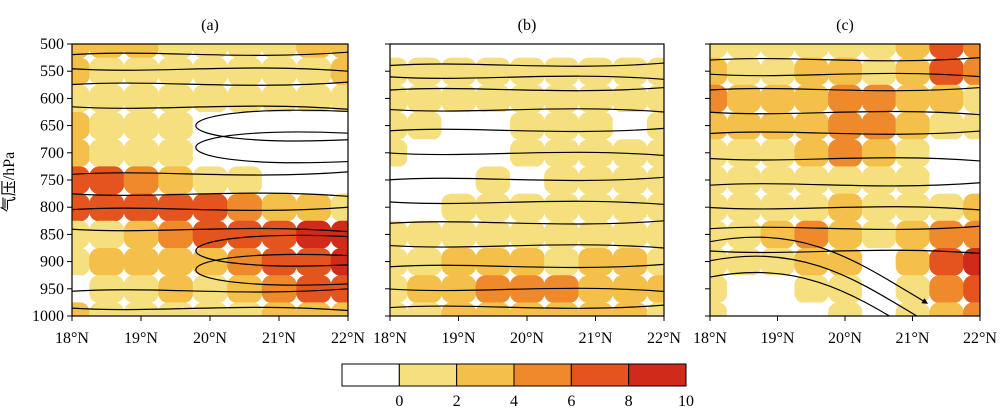 The width and height of the screenshot is (1000, 420). Describe the element at coordinates (210, 25) in the screenshot. I see `panel-label: (a)` at that location.